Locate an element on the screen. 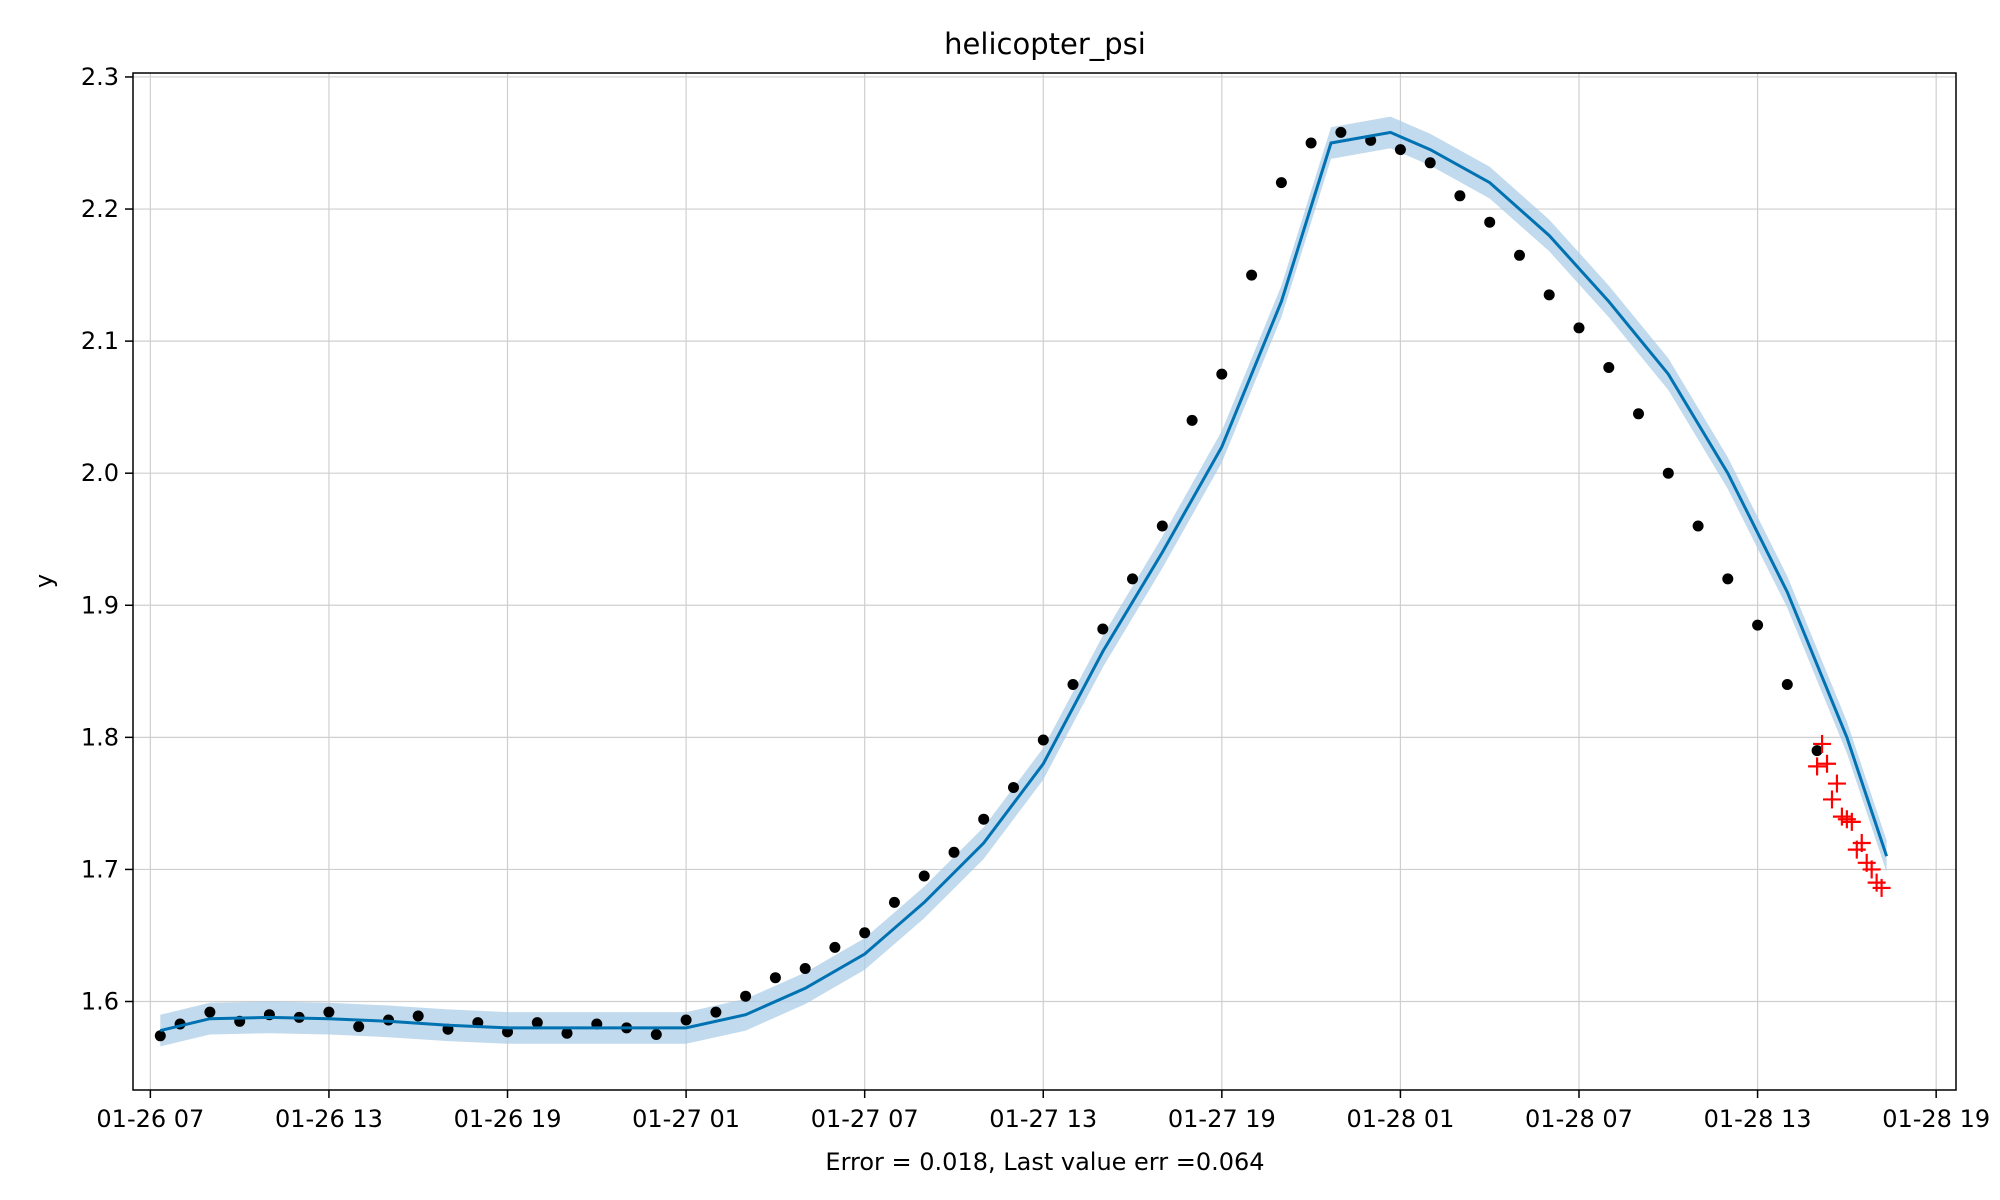 This screenshot has width=2000, height=1200. x-tick-label: 01-26 07 is located at coordinates (150, 1119).